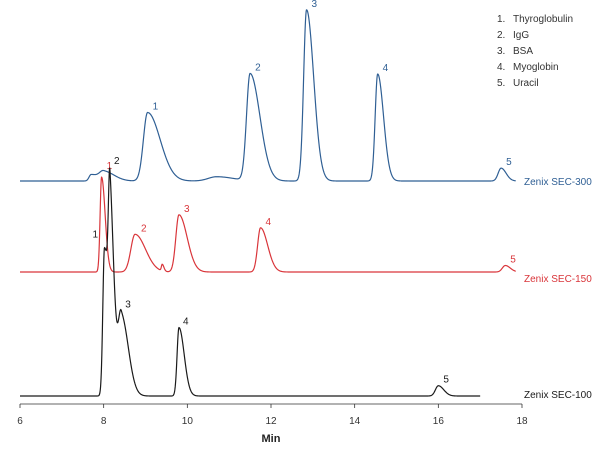  Describe the element at coordinates (272, 415) in the screenshot. I see `x-axis: 6 8 10 12 14 16 18` at that location.